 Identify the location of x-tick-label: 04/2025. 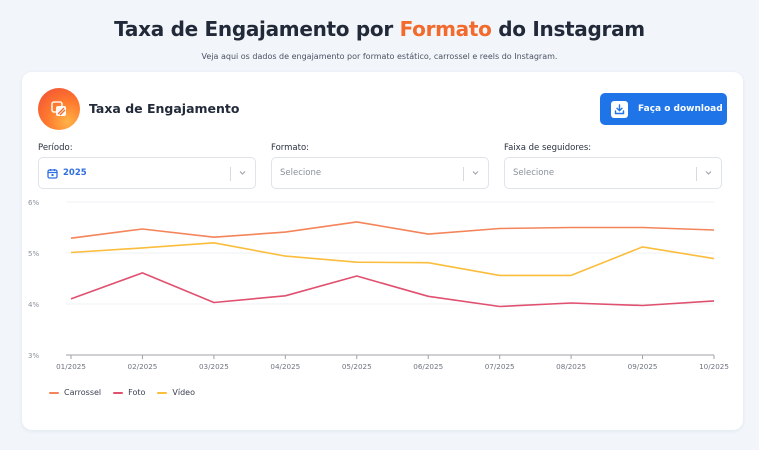
(285, 366).